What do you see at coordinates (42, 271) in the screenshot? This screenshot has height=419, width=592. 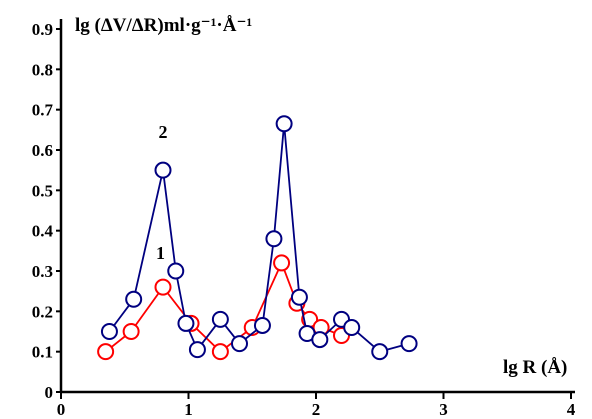 I see `y-tick-label: 0.3` at bounding box center [42, 271].